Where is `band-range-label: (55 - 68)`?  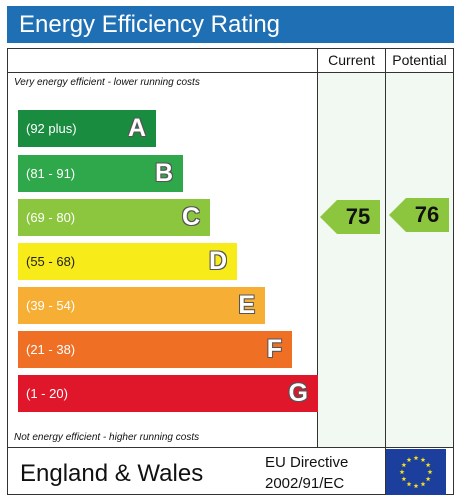
band-range-label: (55 - 68) is located at coordinates (51, 261).